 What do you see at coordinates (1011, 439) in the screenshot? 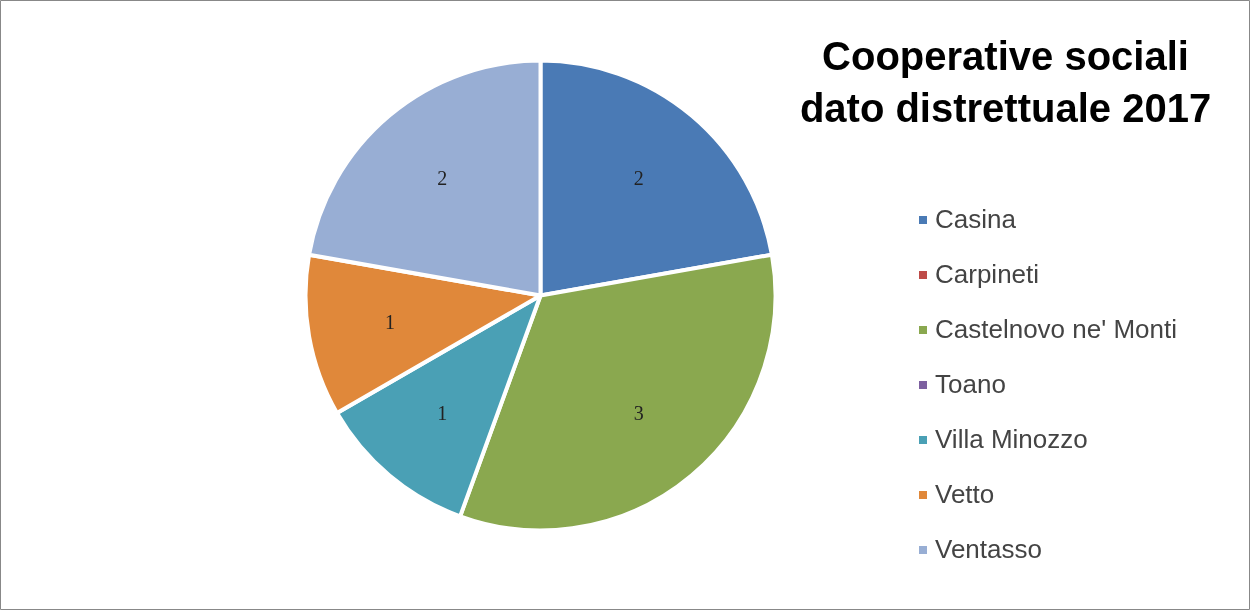
I see `legend-label: Villa Minozzo` at bounding box center [1011, 439].